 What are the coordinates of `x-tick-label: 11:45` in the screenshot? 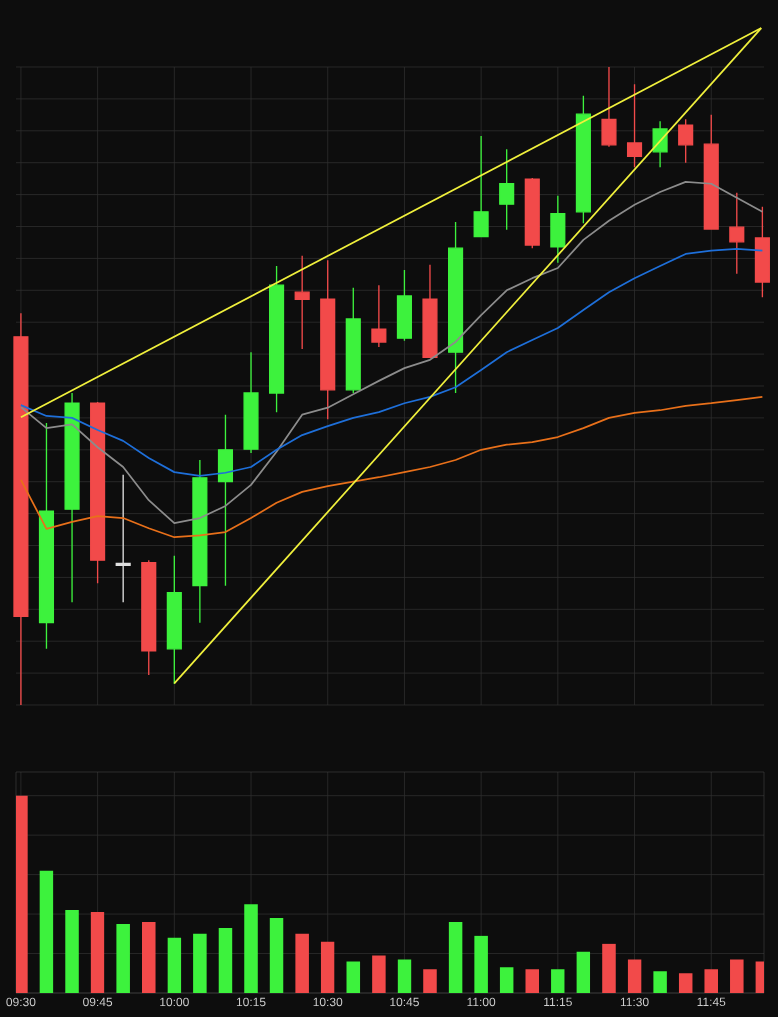 It's located at (711, 1002).